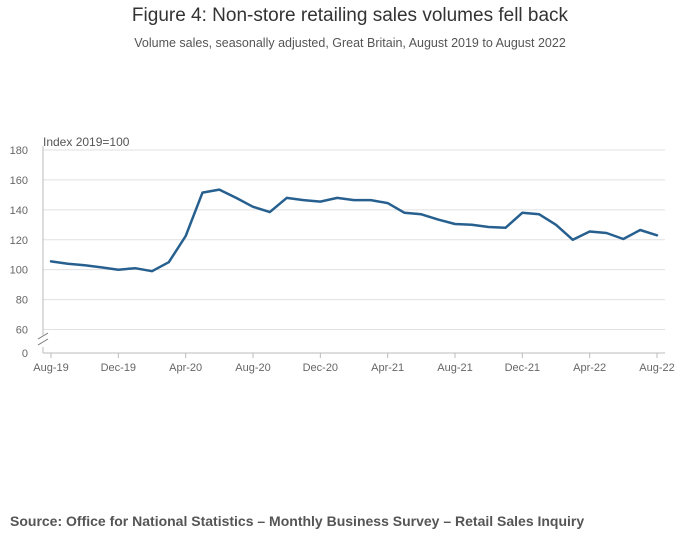  I want to click on x-tick-label: Apr-21, so click(387, 368).